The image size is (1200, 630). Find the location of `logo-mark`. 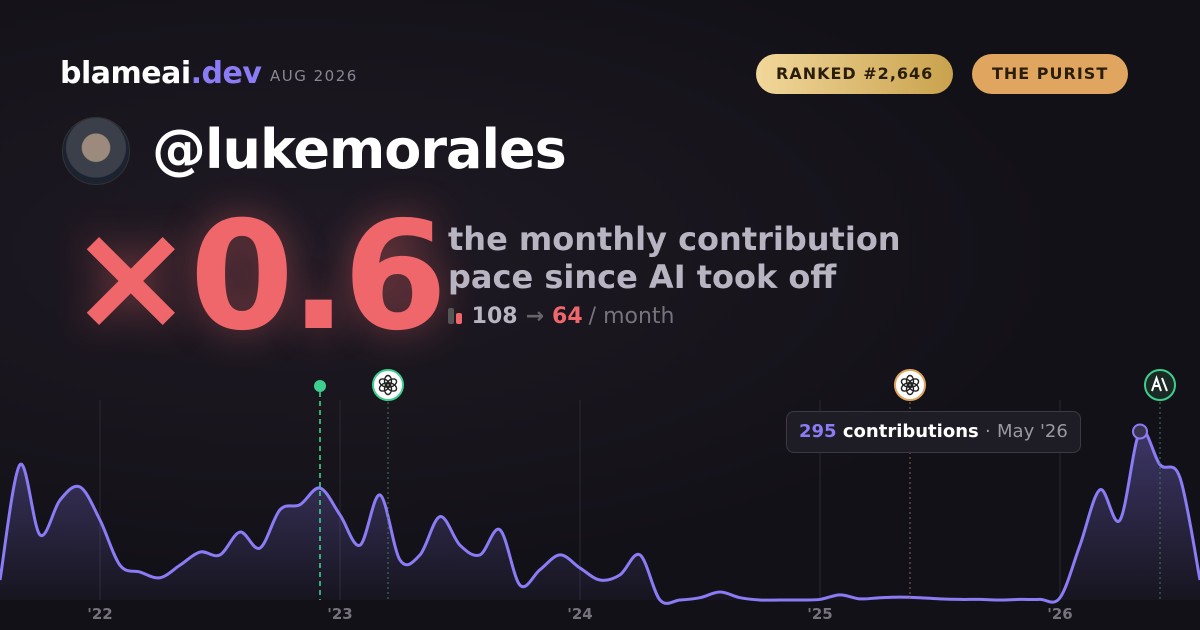

logo-mark is located at coordinates (1159, 383).